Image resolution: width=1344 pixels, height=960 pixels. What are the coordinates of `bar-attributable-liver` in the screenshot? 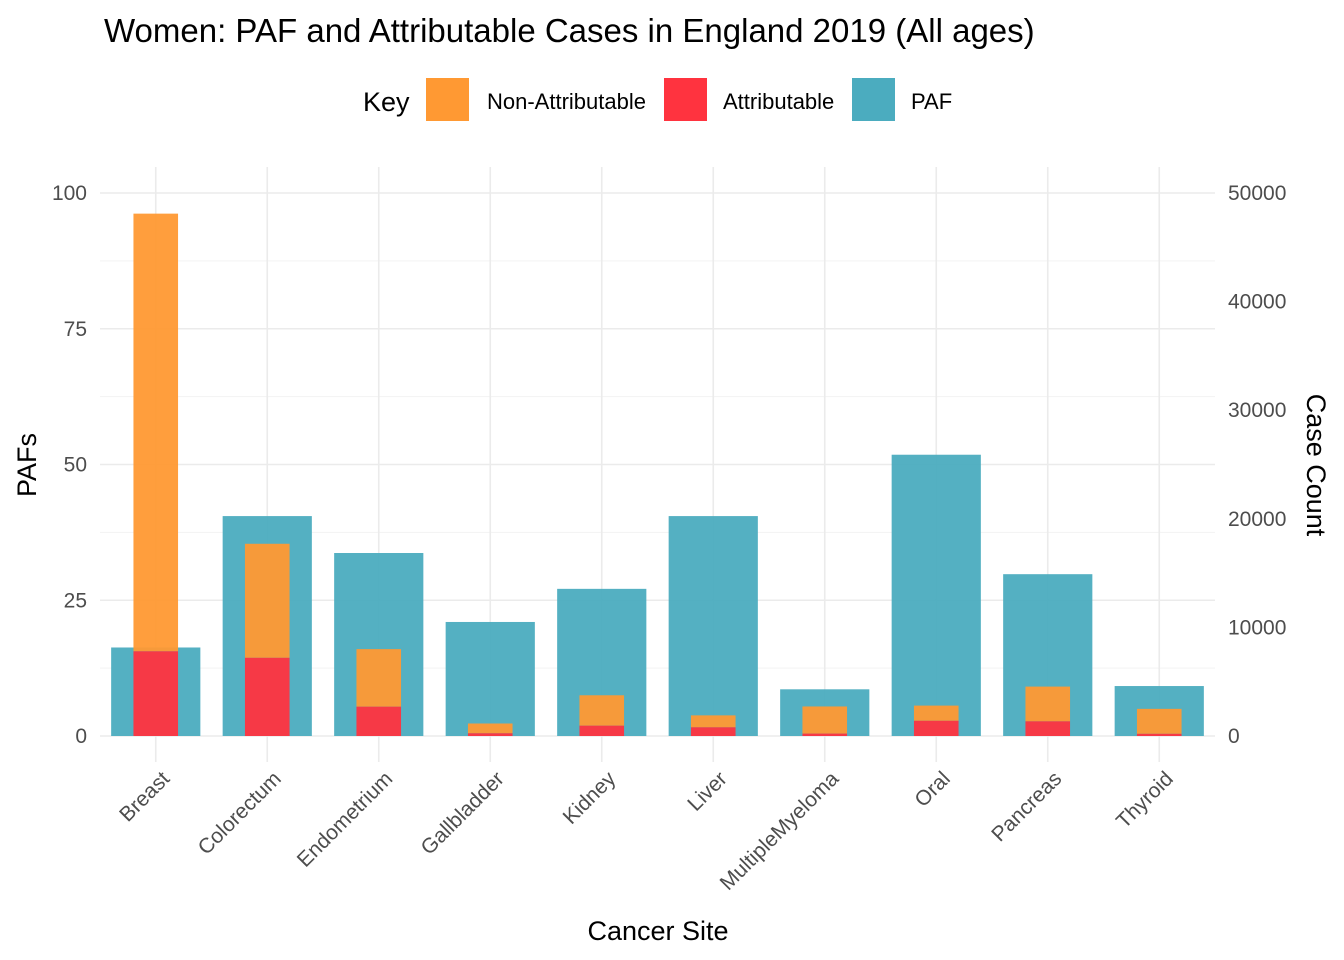 It's located at (713, 731).